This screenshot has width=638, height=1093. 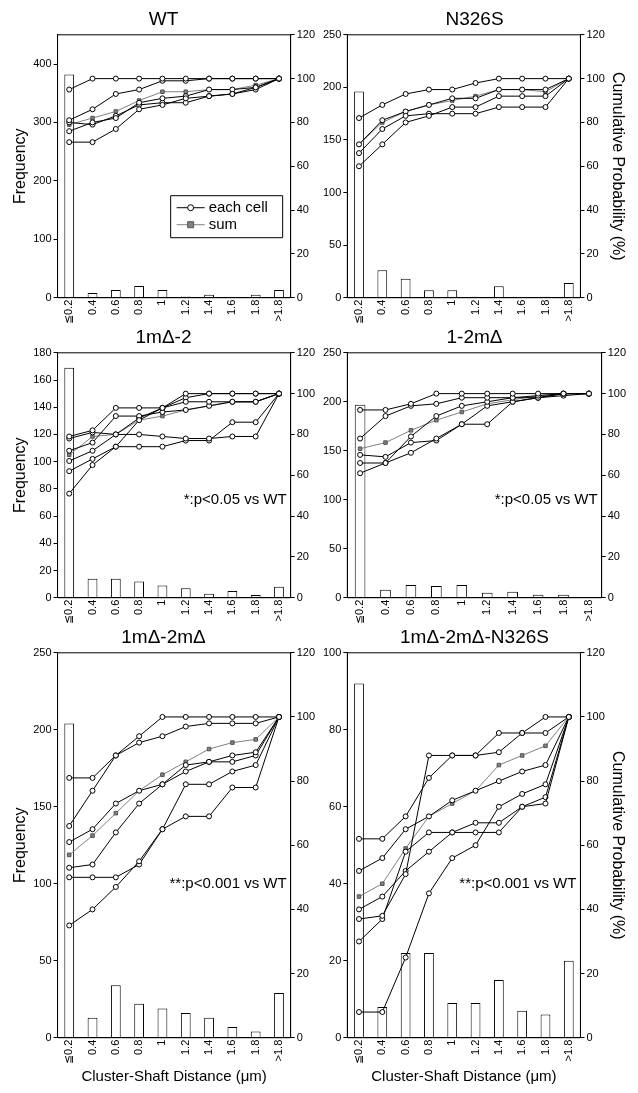 I want to click on y-tick-label: 180, so click(x=42, y=351).